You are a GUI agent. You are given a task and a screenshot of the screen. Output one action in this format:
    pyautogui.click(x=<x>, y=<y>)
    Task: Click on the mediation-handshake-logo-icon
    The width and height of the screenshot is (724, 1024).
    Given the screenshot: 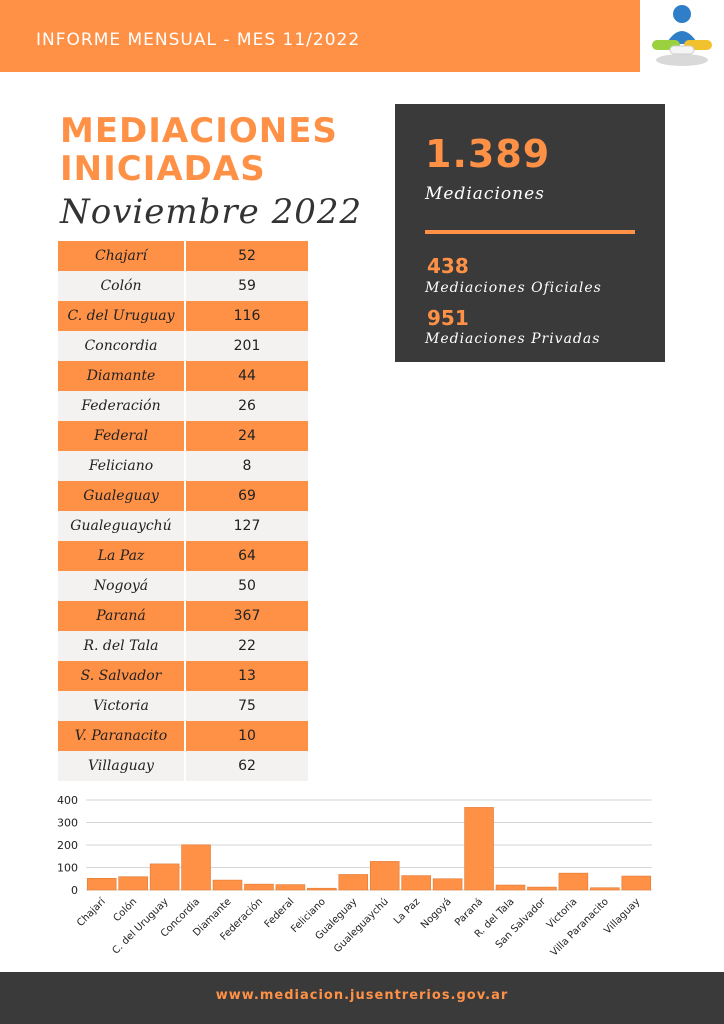 What is the action you would take?
    pyautogui.click(x=682, y=36)
    